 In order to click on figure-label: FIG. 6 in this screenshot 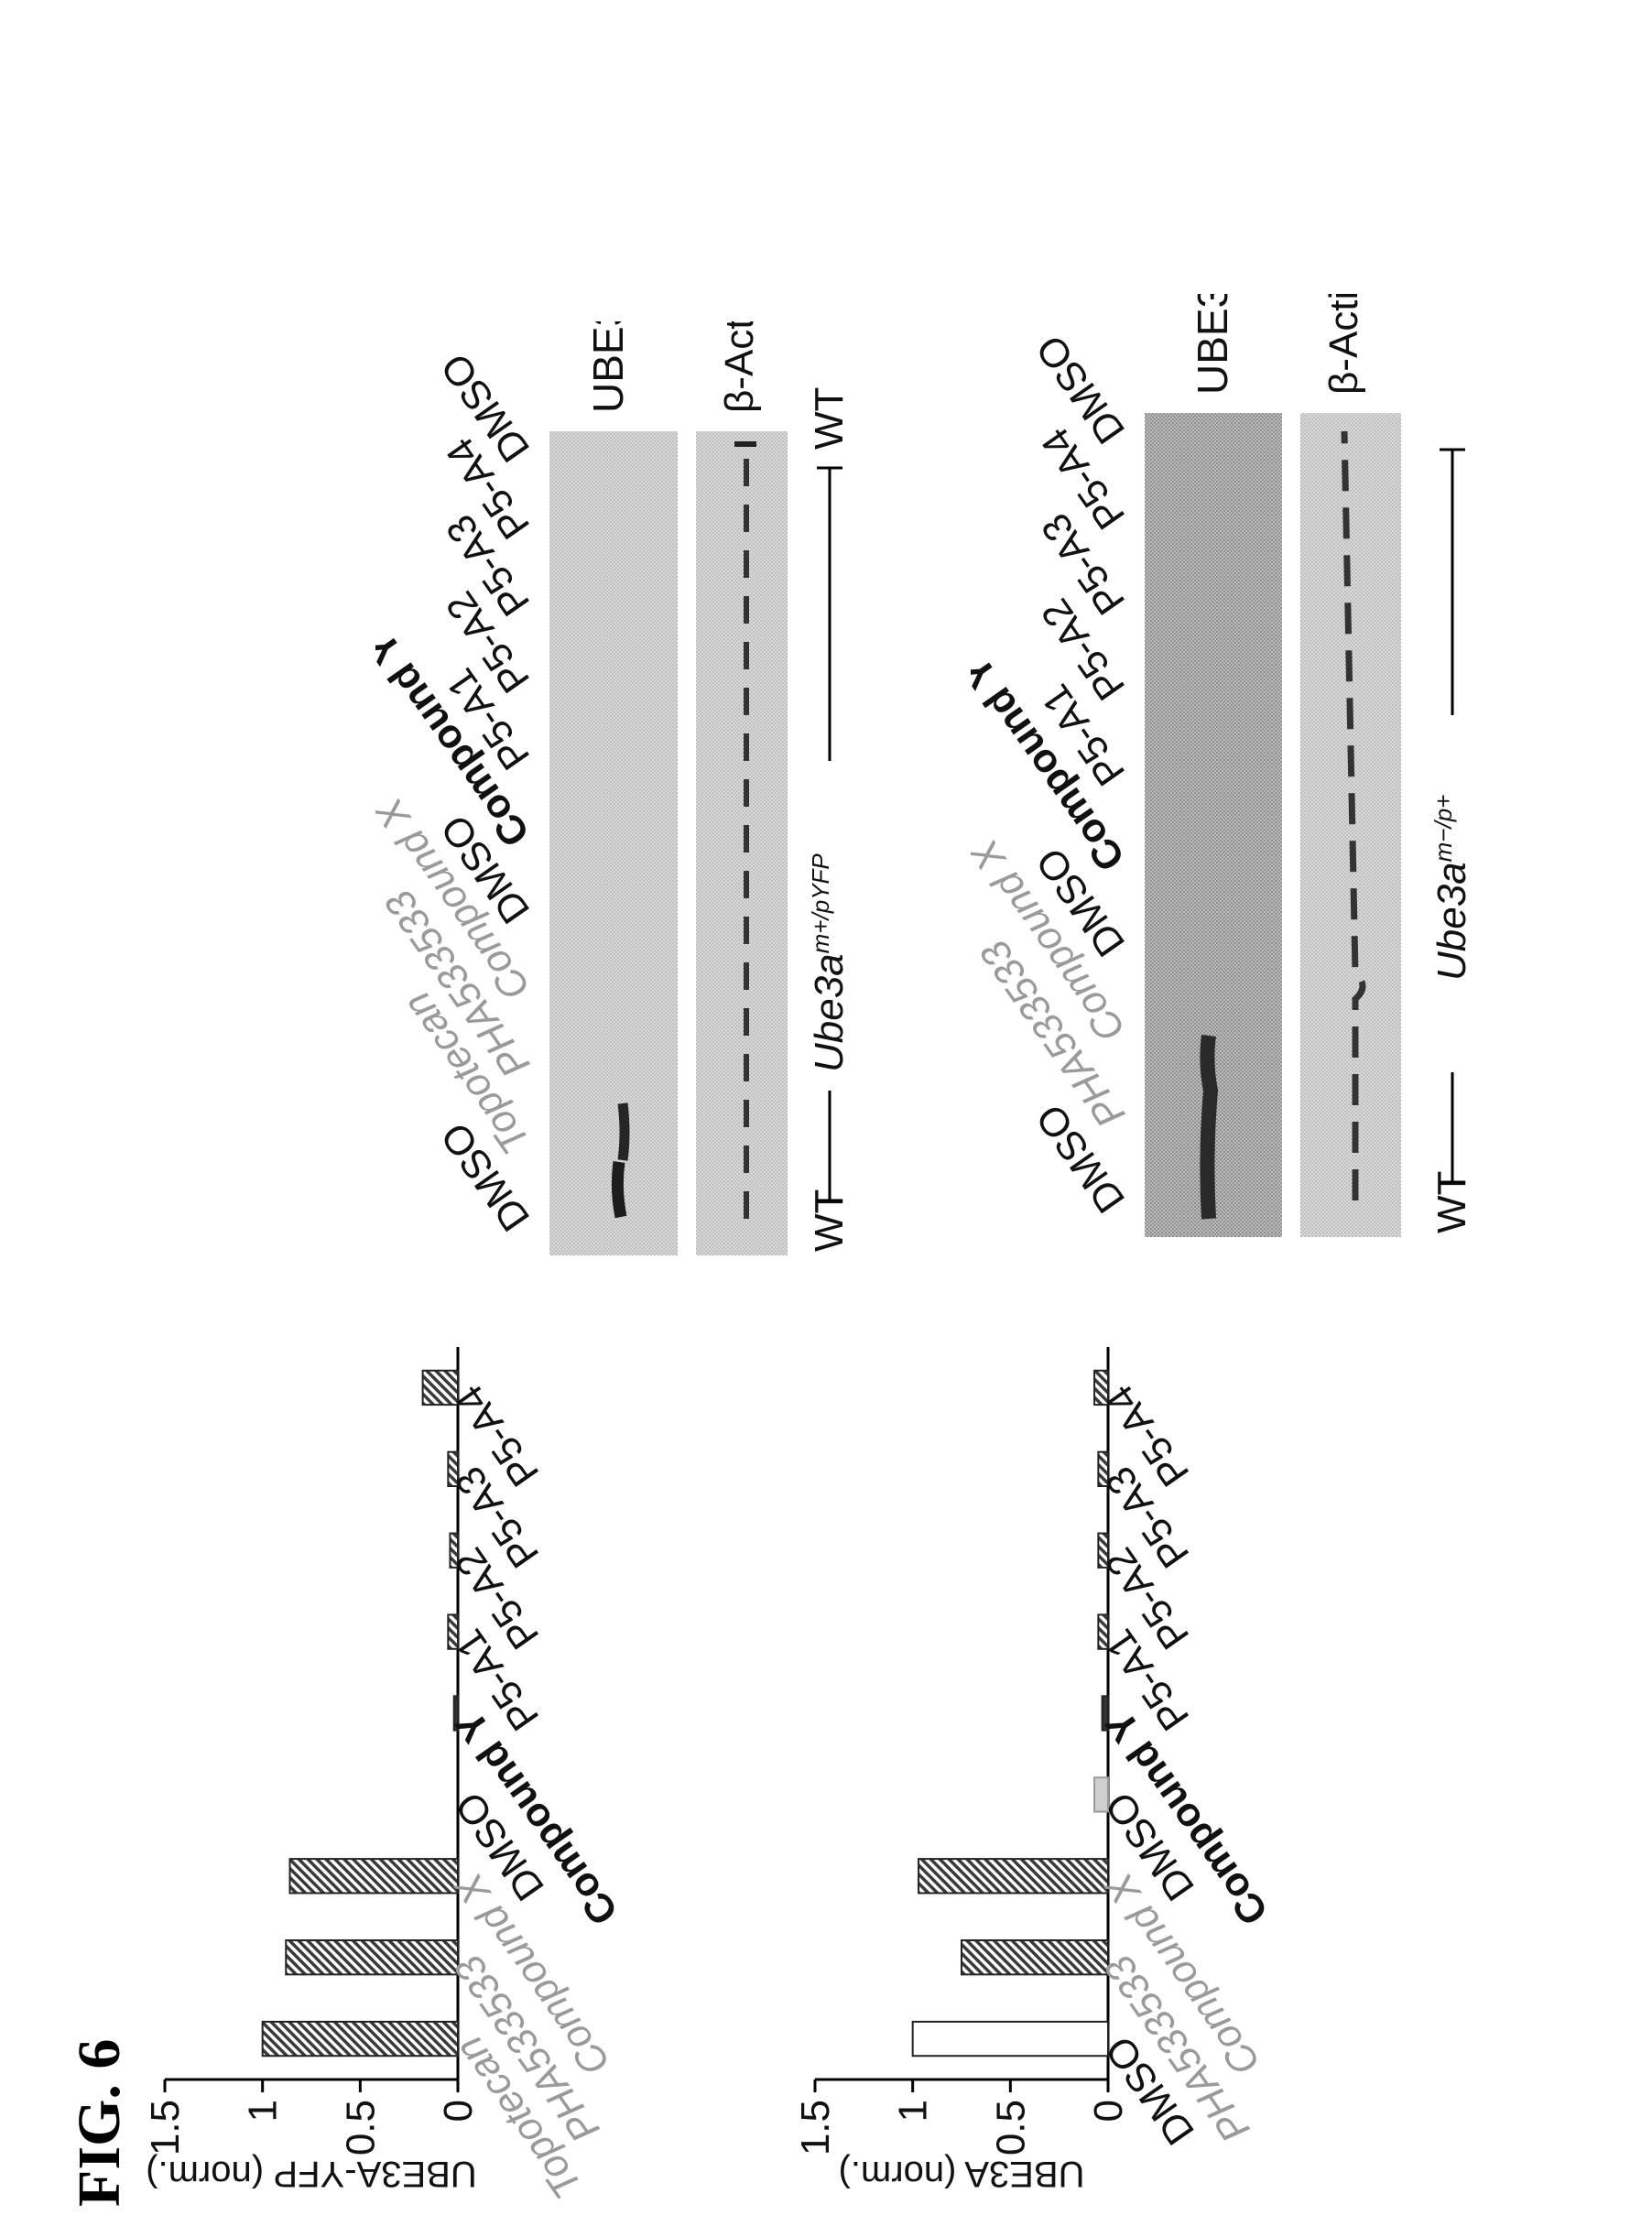, I will do `click(99, 2123)`.